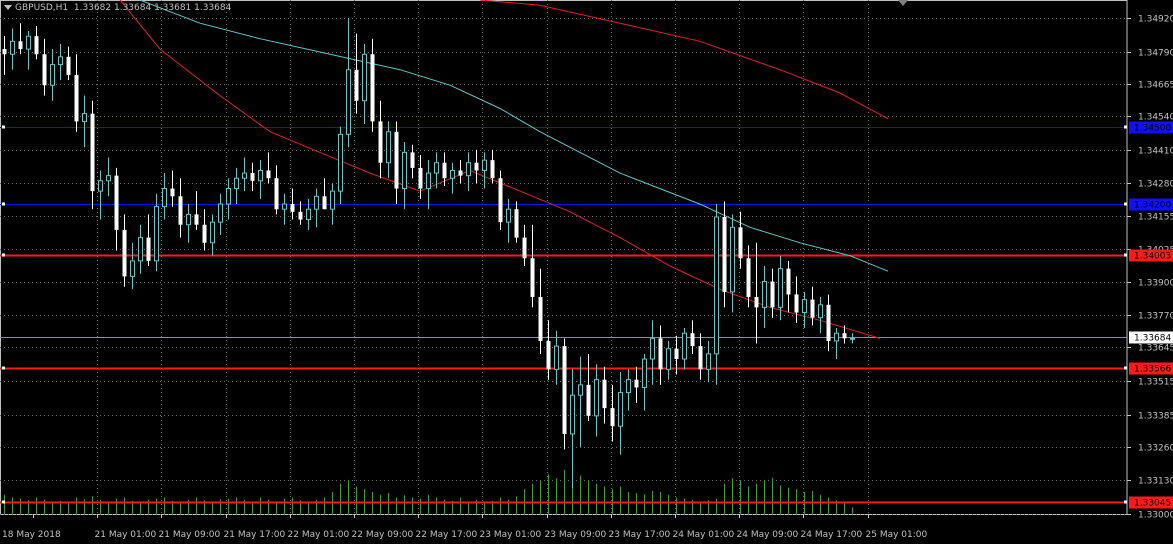 Image resolution: width=1173 pixels, height=544 pixels. Describe the element at coordinates (511, 535) in the screenshot. I see `x-tick-label: 23 May 01:00` at that location.